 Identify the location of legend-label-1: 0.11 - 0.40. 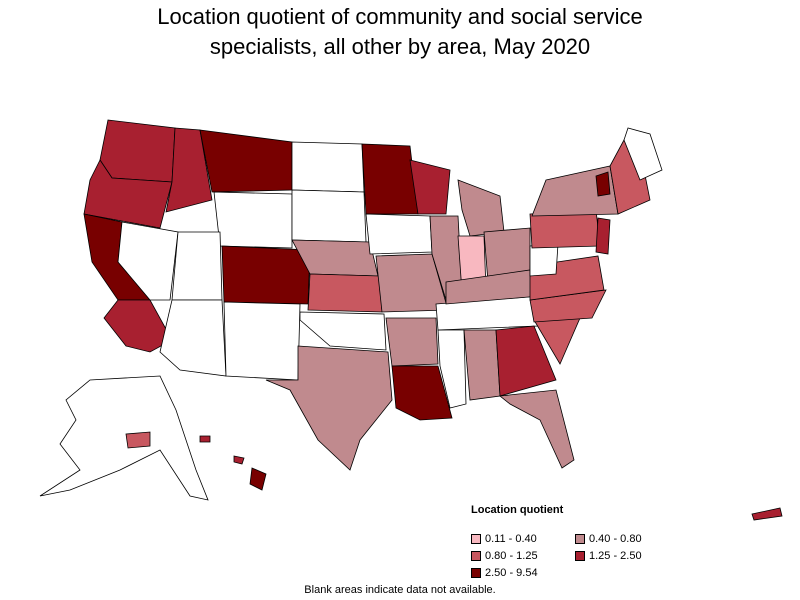
(511, 539).